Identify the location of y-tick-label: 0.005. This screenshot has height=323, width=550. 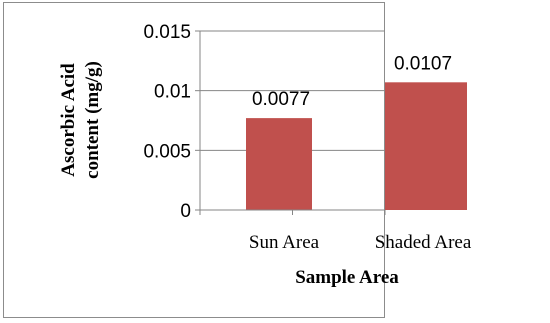
(167, 151).